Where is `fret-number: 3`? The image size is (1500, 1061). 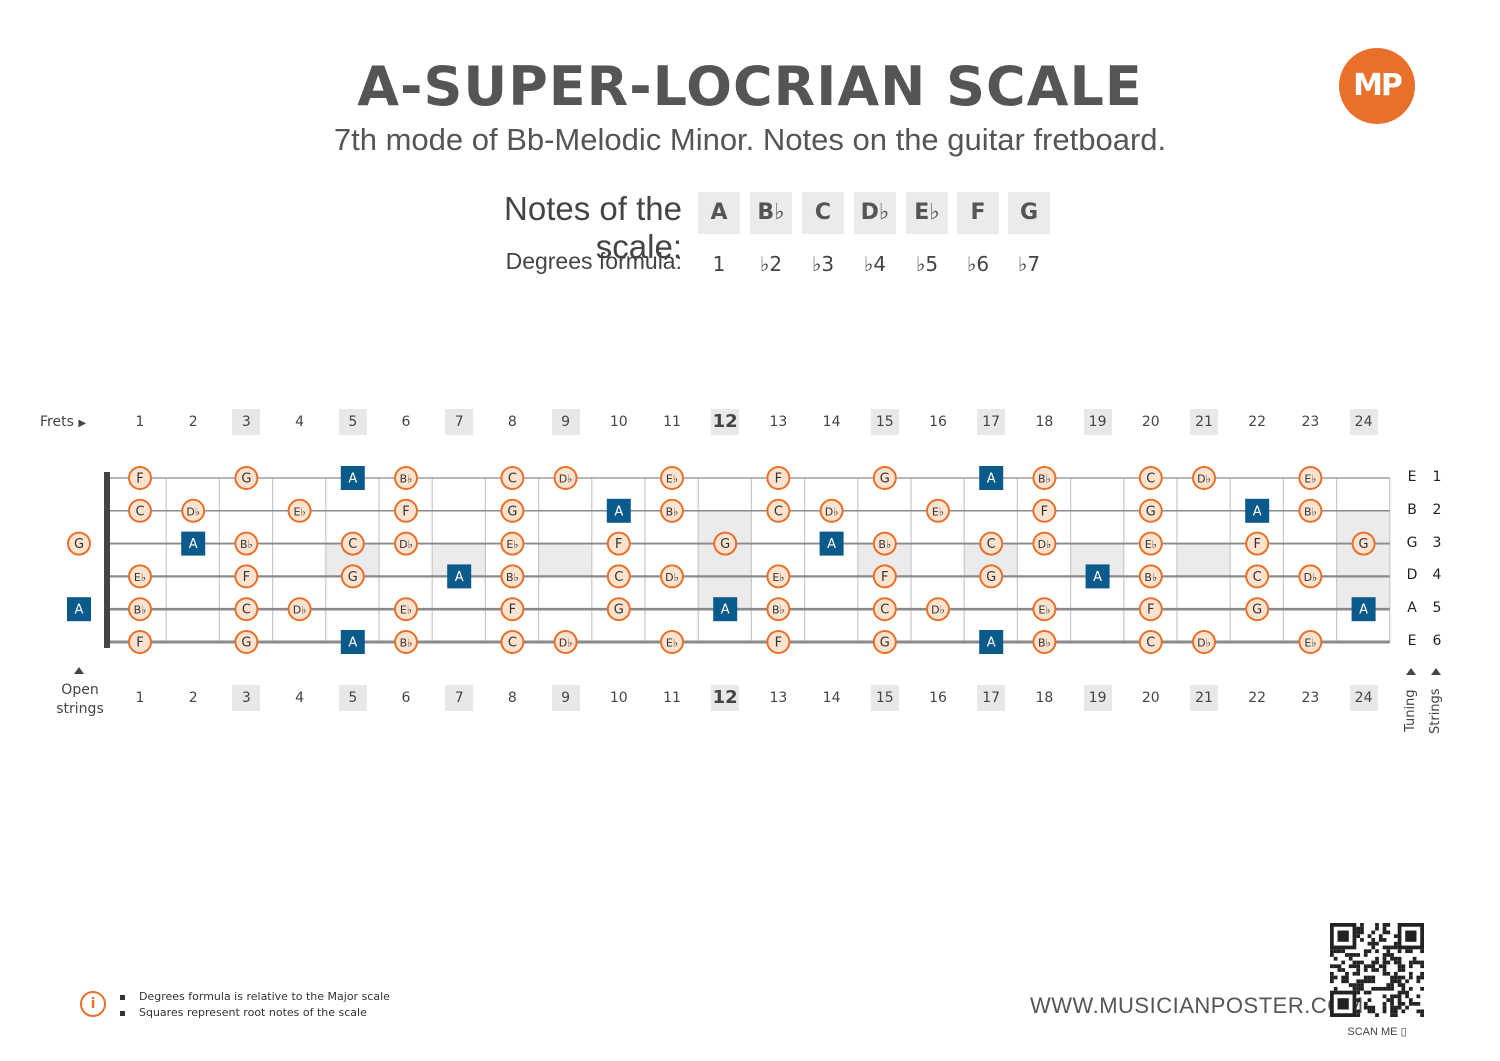 fret-number: 3 is located at coordinates (246, 422).